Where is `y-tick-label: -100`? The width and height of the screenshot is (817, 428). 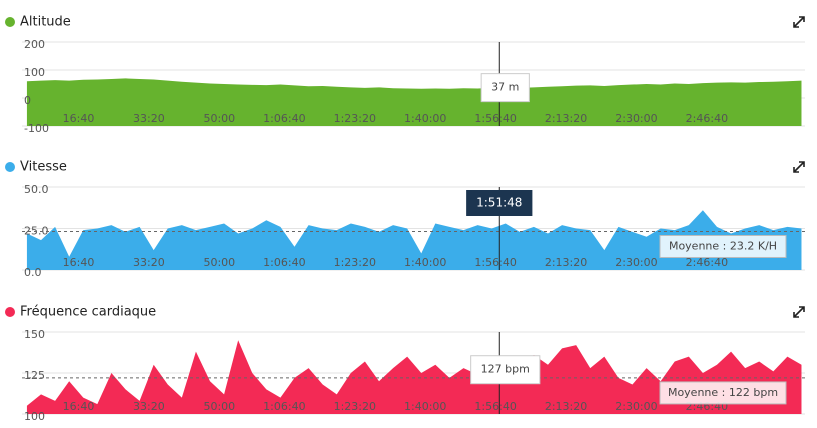 y-tick-label: -100 is located at coordinates (36, 128).